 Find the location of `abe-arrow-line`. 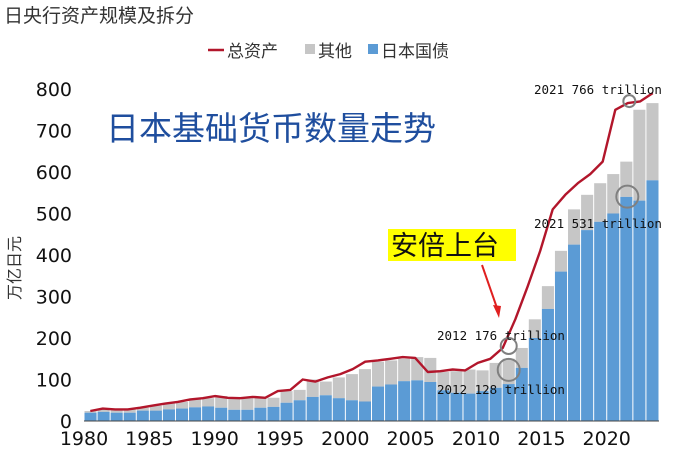

abe-arrow-line is located at coordinates (489, 286).